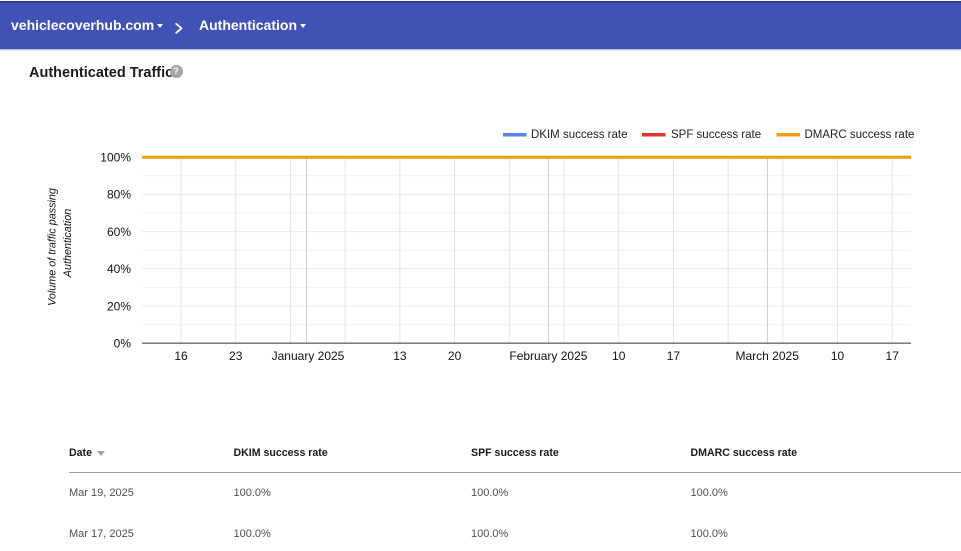  What do you see at coordinates (308, 356) in the screenshot?
I see `svg-text: January 2025` at bounding box center [308, 356].